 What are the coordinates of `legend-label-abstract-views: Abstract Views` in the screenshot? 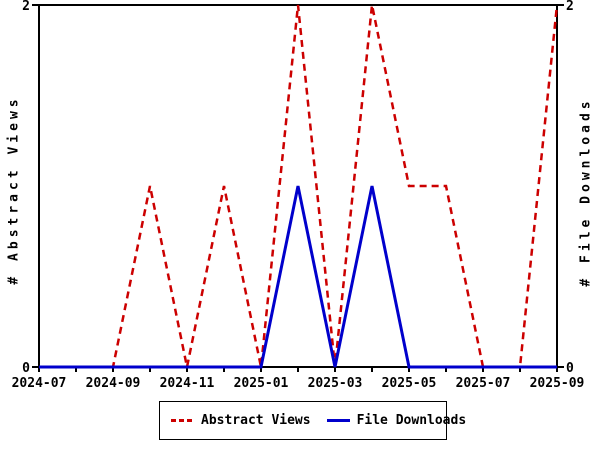 It's located at (256, 420).